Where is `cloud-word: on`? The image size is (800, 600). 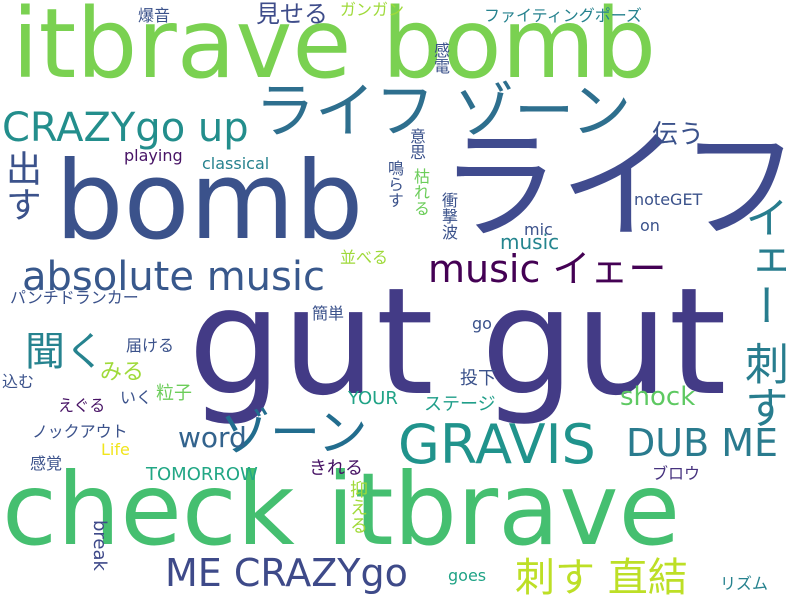 cloud-word: on is located at coordinates (650, 225).